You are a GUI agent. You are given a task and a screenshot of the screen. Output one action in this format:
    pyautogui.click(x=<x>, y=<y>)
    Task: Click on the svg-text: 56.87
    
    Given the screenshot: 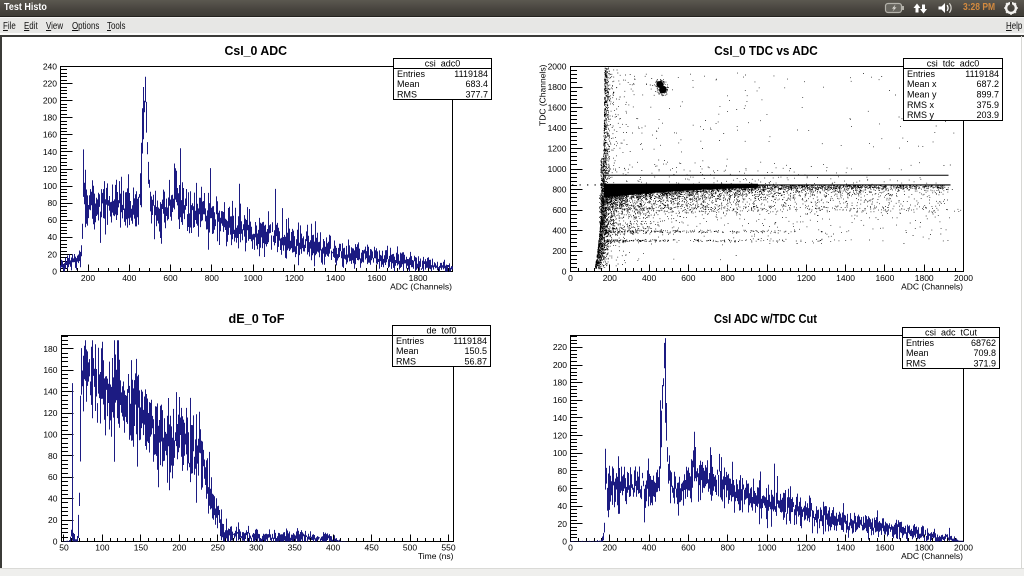 What is the action you would take?
    pyautogui.click(x=475, y=362)
    